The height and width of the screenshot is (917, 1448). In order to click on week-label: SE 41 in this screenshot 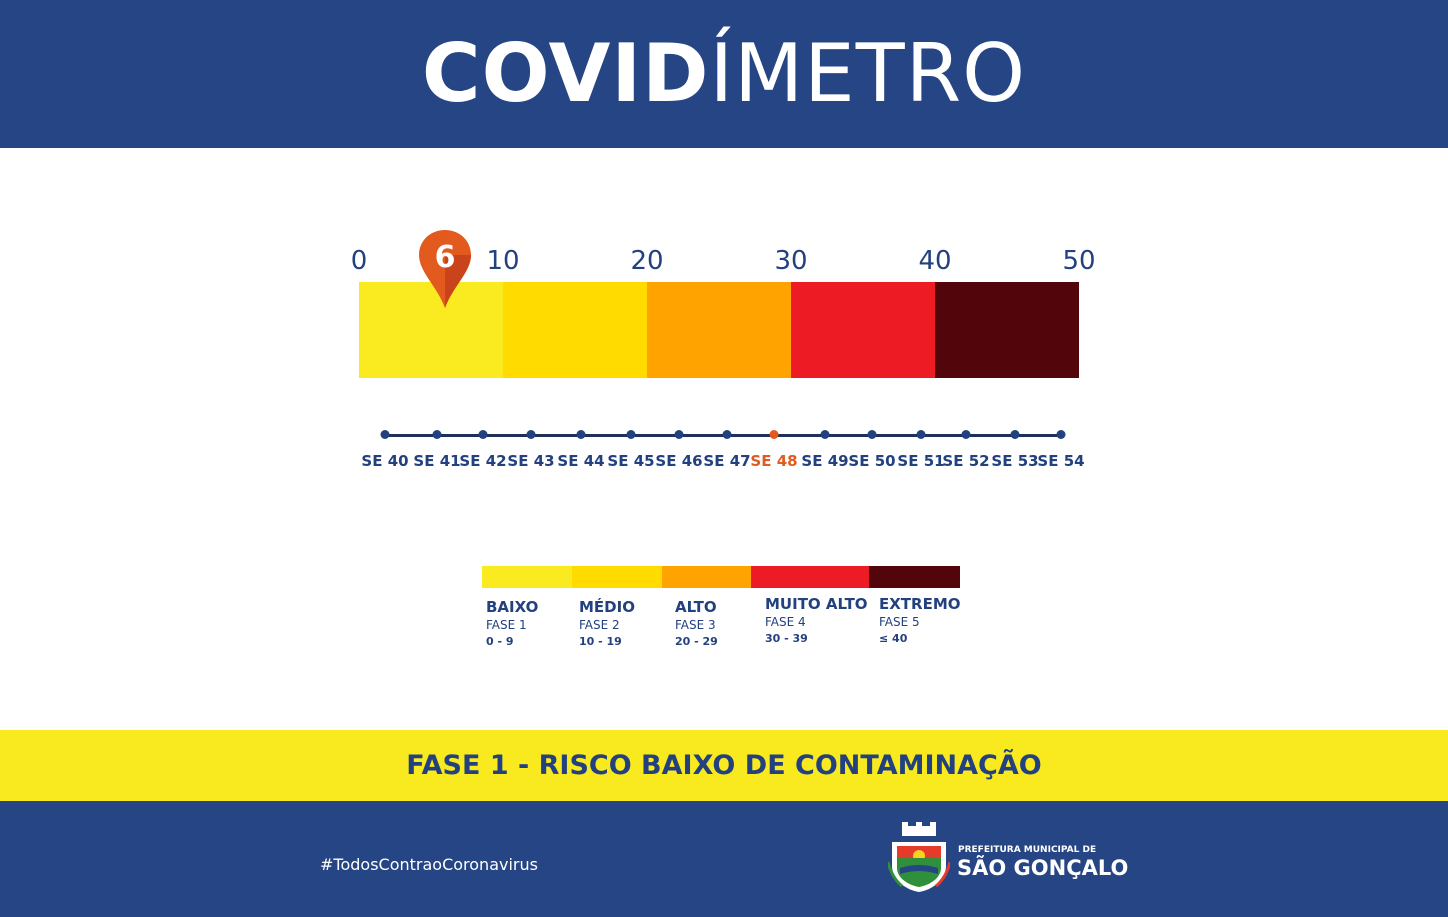, I will do `click(437, 461)`.